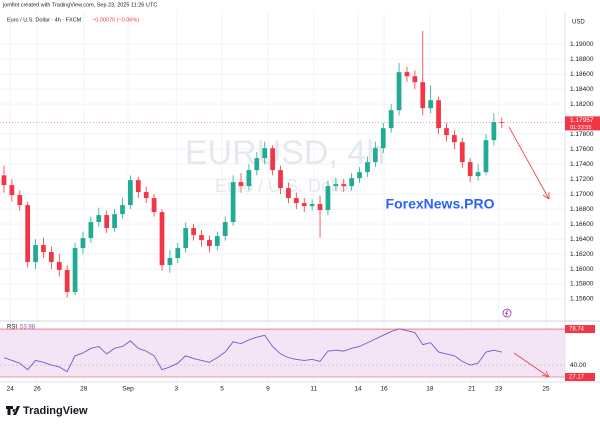 The image size is (600, 426). What do you see at coordinates (12, 328) in the screenshot?
I see `legend-name: RSI` at bounding box center [12, 328].